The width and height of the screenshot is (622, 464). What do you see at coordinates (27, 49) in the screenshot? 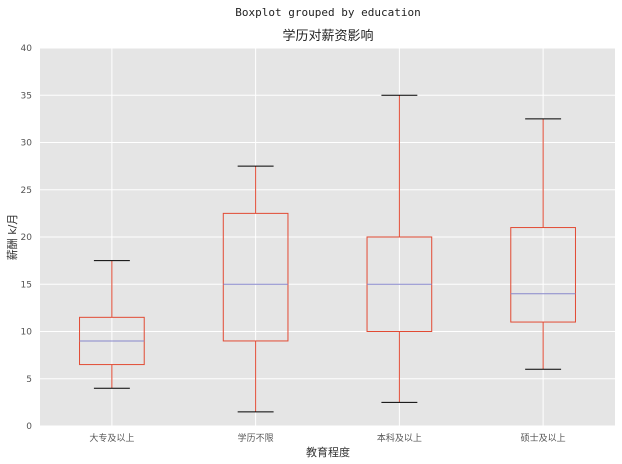
I see `y-tick-label: 40` at bounding box center [27, 49].